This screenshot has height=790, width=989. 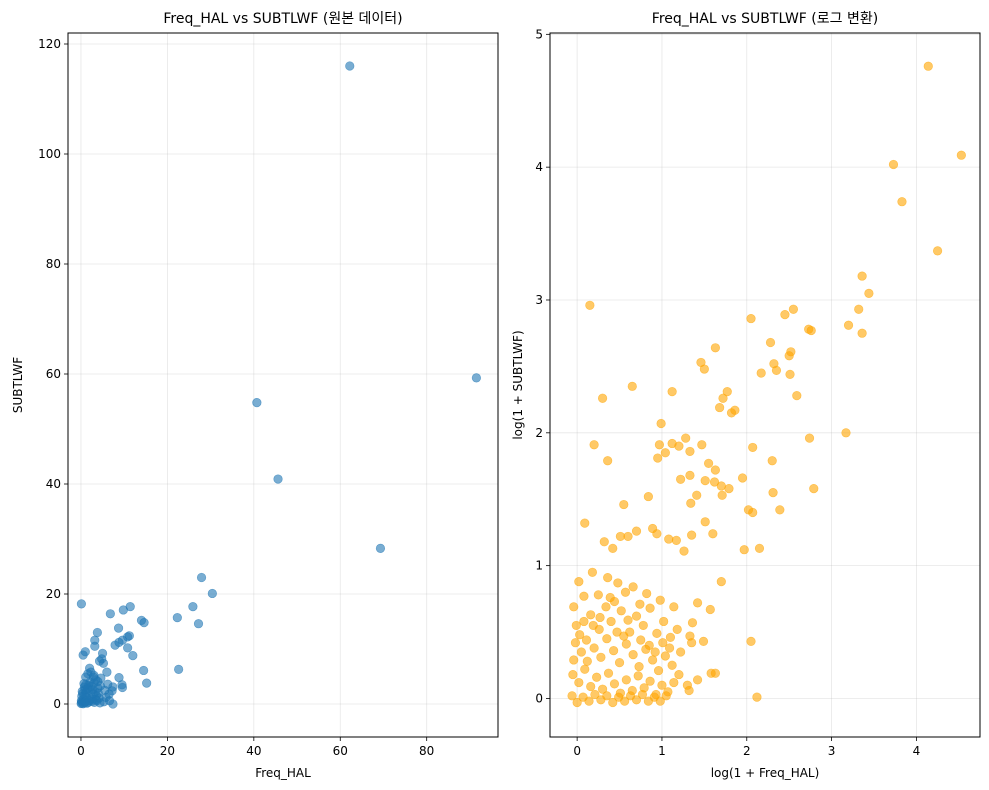 I want to click on y-axis-label: SUBTLWF, so click(x=18, y=385).